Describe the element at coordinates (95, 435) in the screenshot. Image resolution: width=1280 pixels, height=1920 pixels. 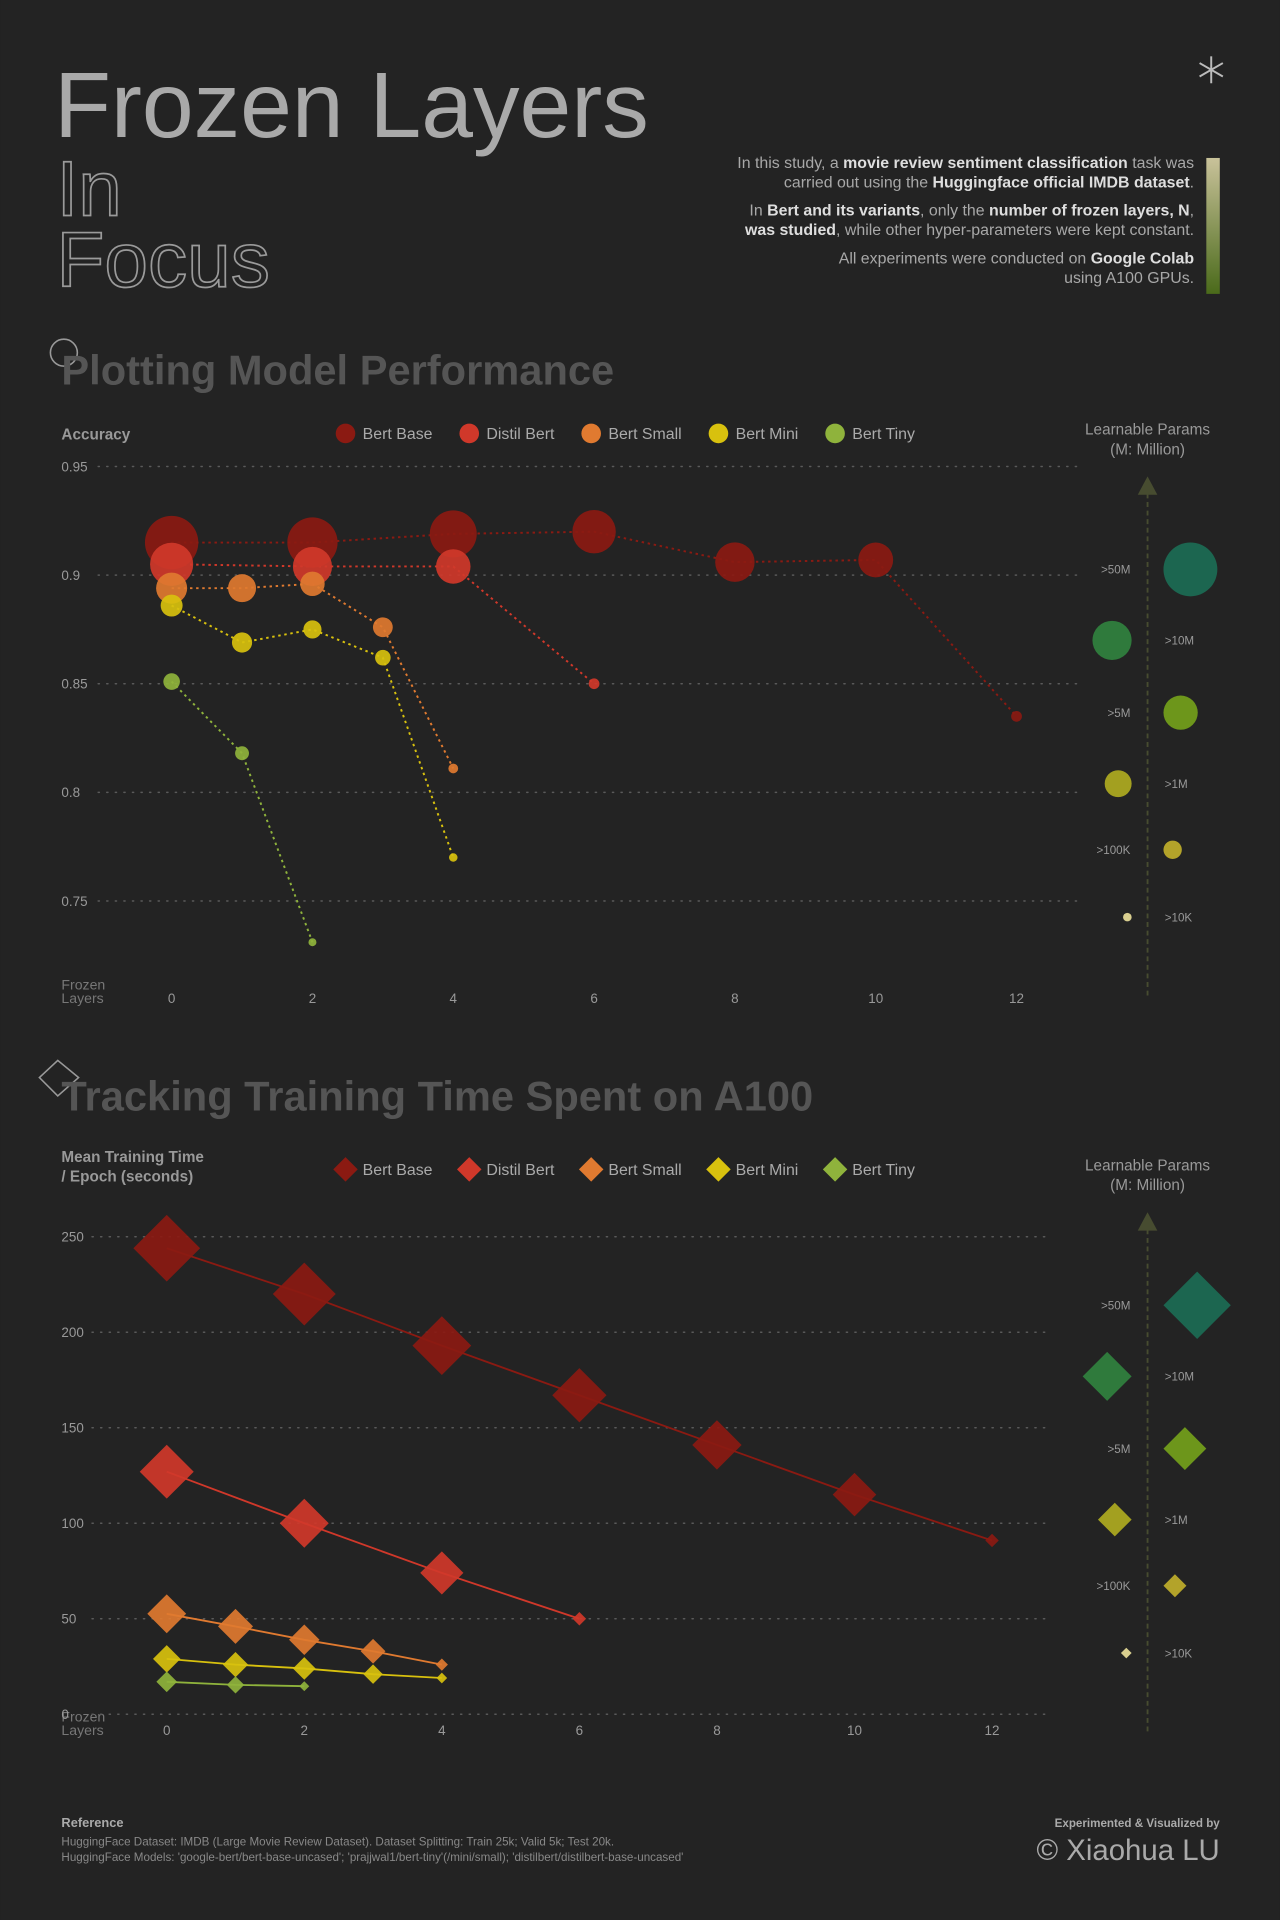
I see `y-axis-label: Accuracy` at that location.